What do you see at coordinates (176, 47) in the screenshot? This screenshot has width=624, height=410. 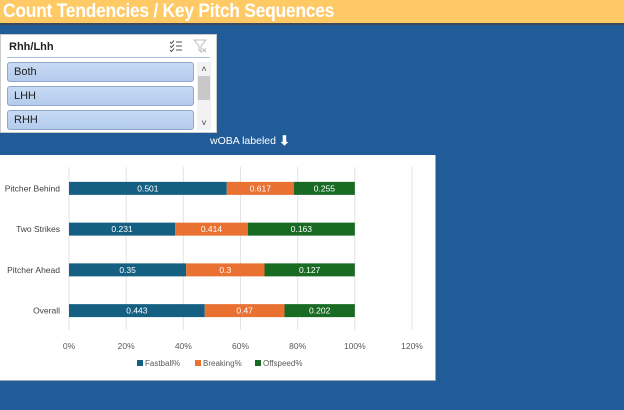 I see `multi-select-icon` at bounding box center [176, 47].